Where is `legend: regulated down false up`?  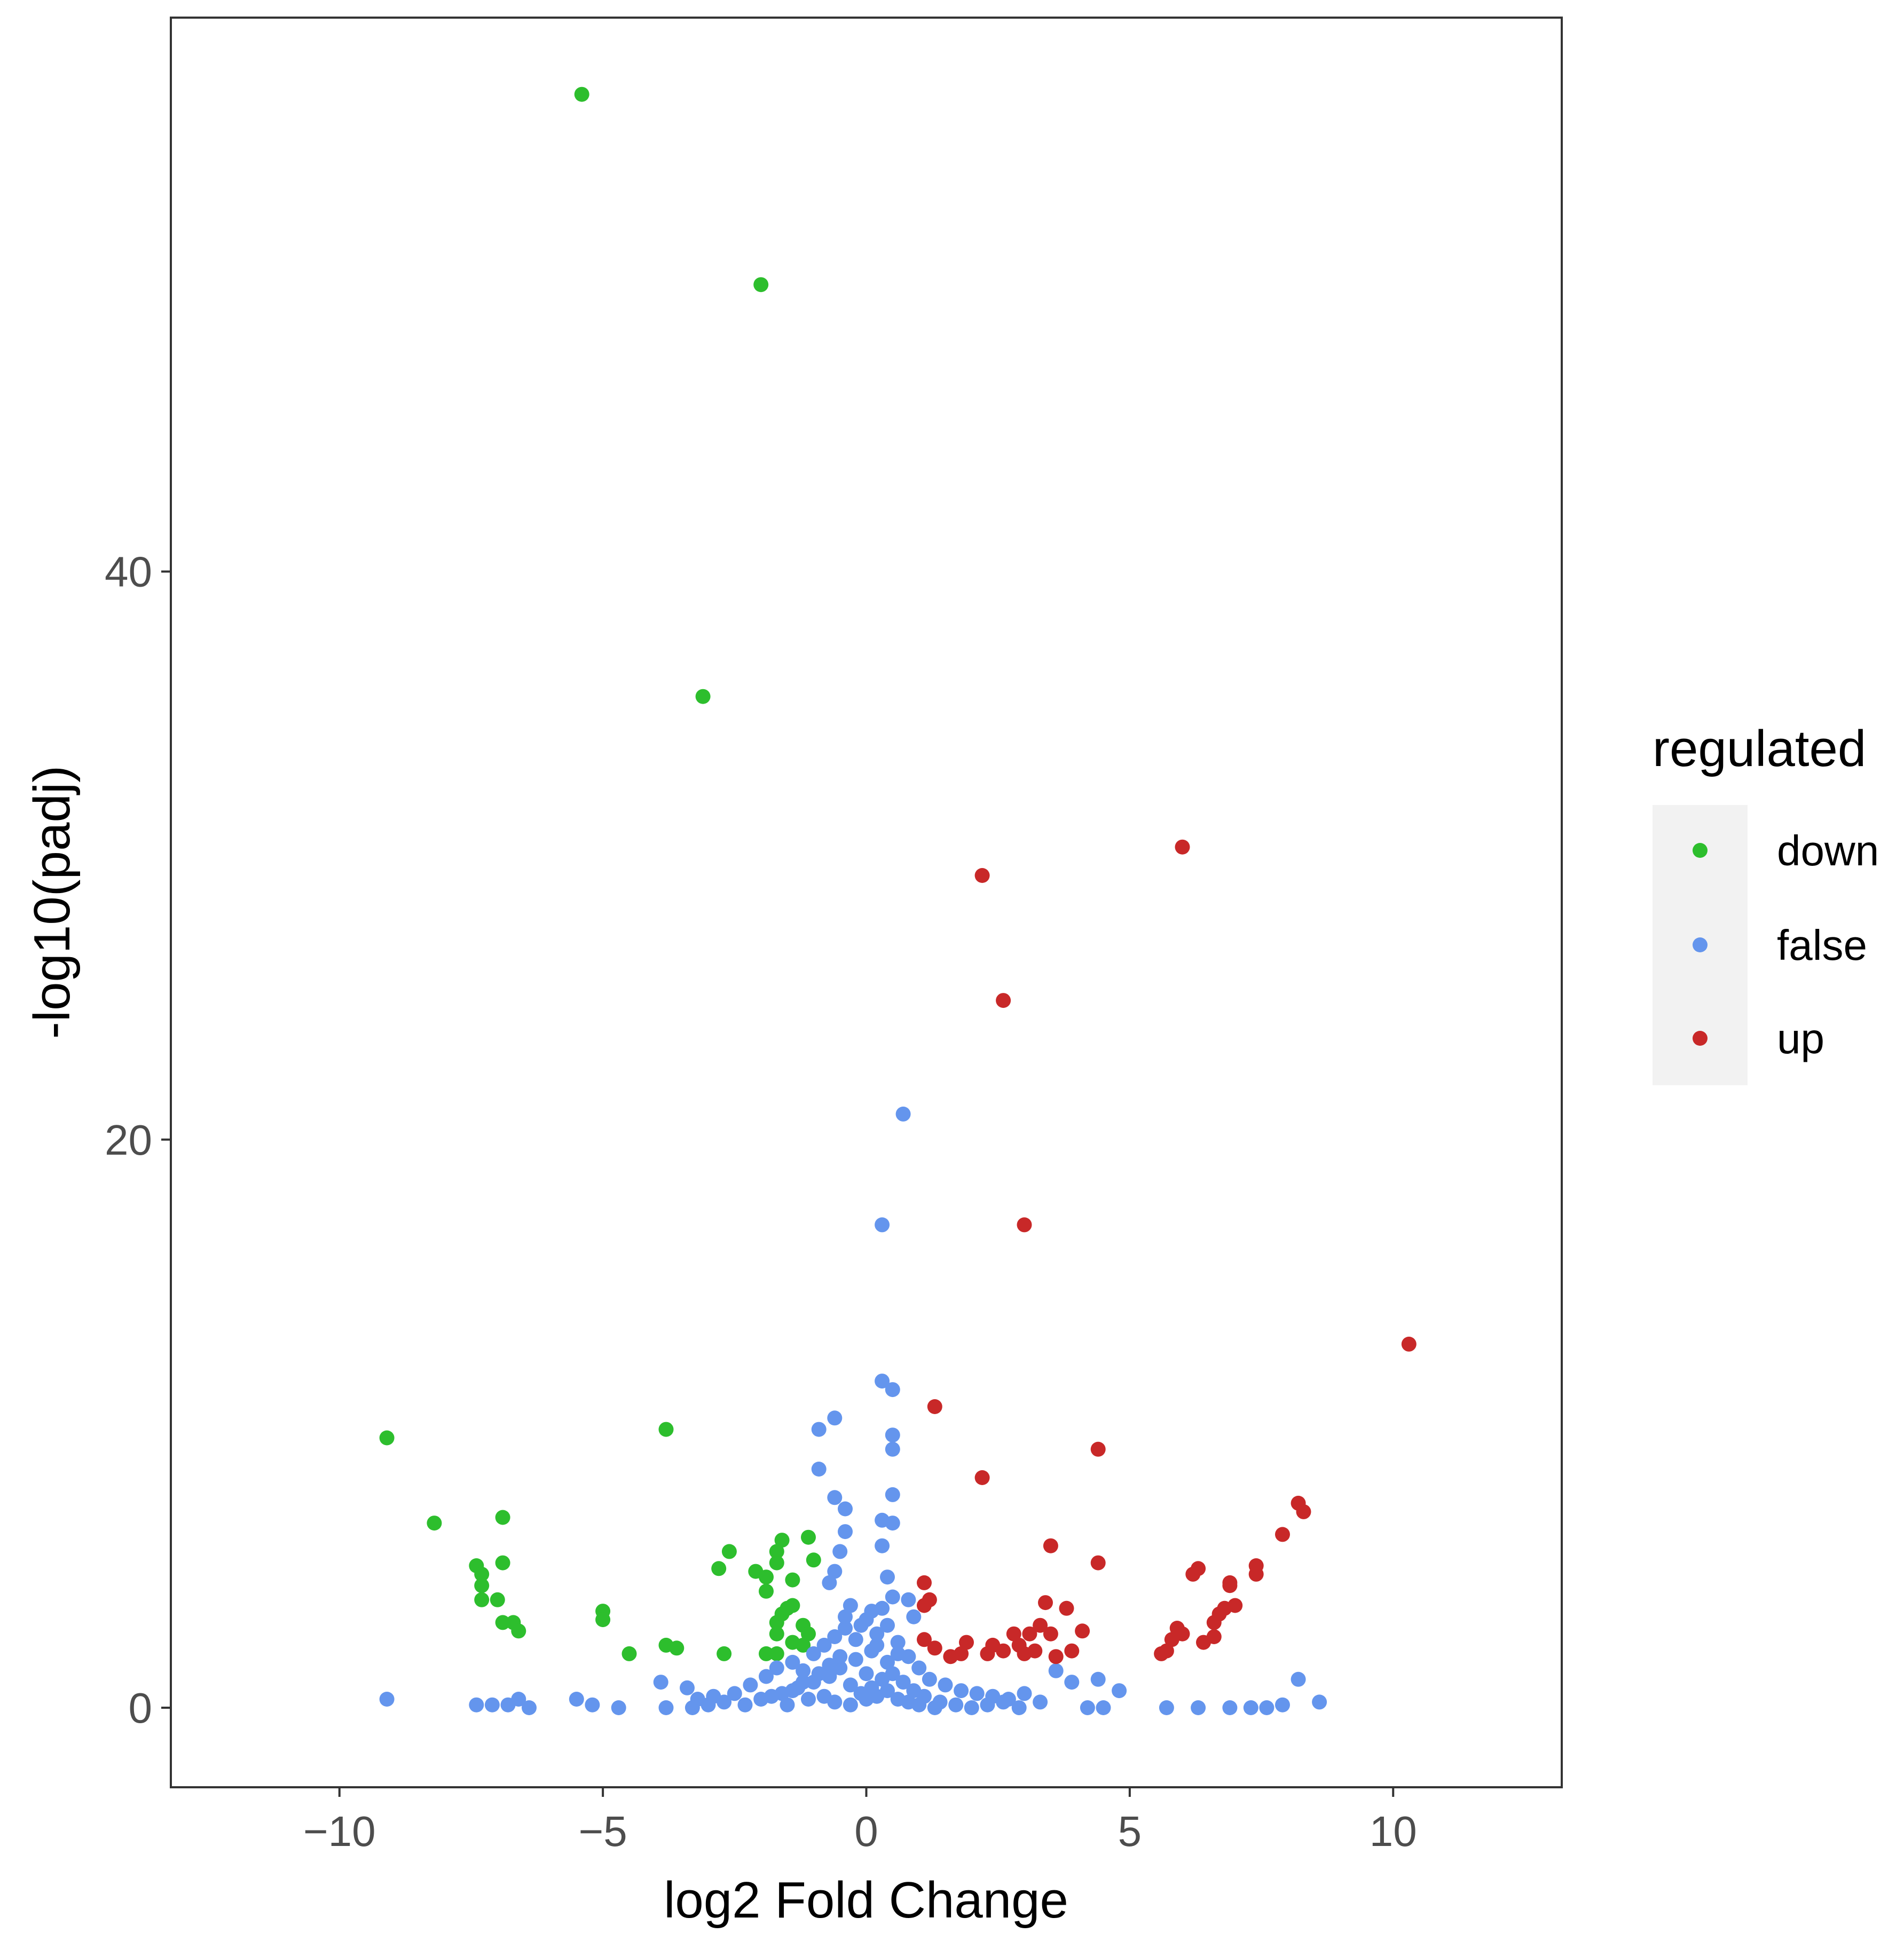 legend: regulated down false up is located at coordinates (1766, 902).